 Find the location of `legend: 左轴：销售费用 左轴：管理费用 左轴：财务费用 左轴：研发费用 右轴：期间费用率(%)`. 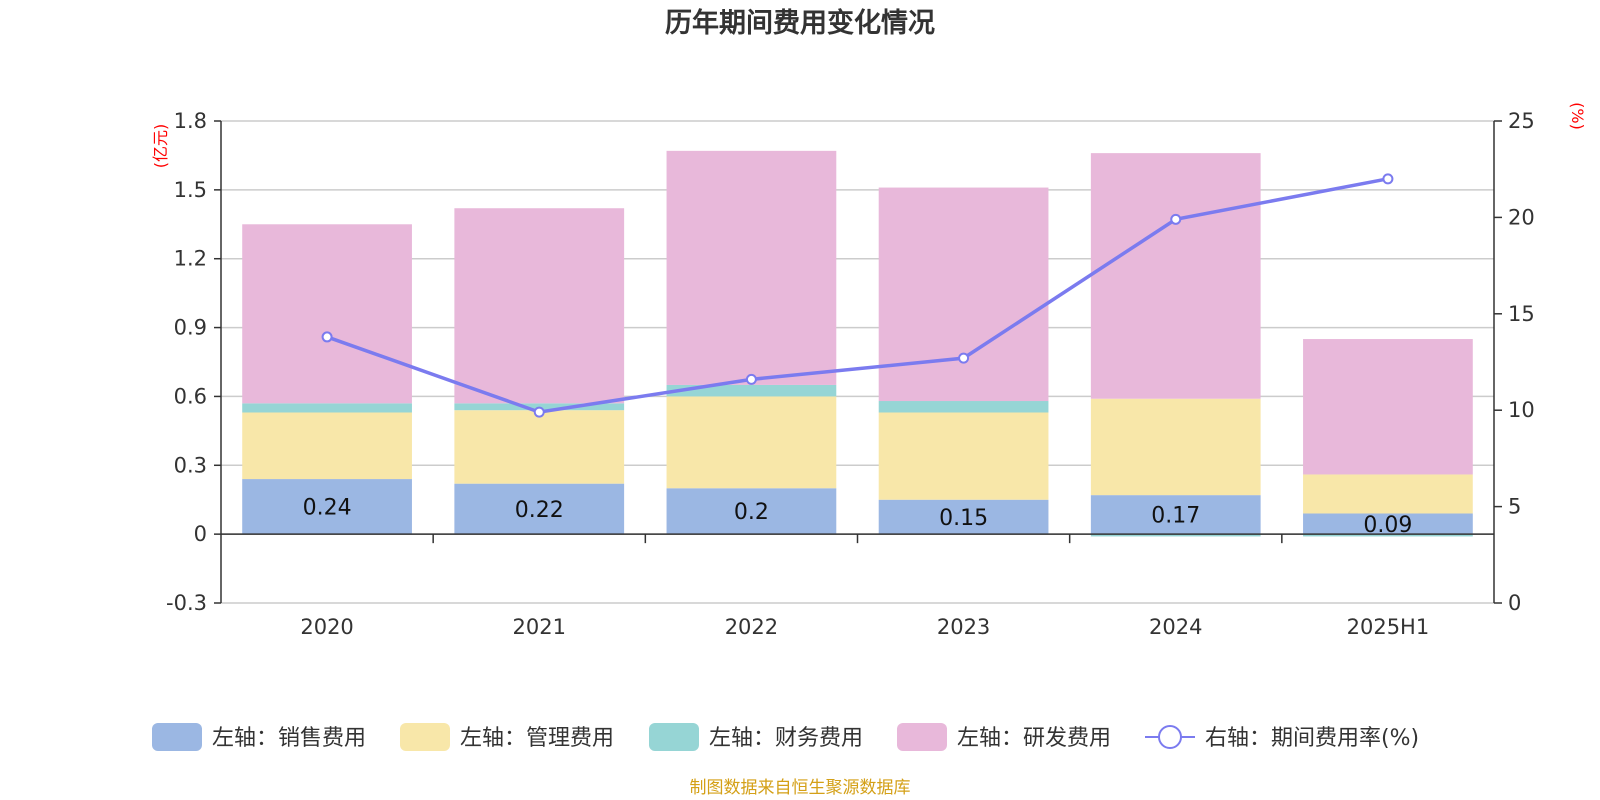

legend: 左轴：销售费用 左轴：管理费用 左轴：财务费用 左轴：研发费用 右轴：期间费用率(%) is located at coordinates (785, 737).